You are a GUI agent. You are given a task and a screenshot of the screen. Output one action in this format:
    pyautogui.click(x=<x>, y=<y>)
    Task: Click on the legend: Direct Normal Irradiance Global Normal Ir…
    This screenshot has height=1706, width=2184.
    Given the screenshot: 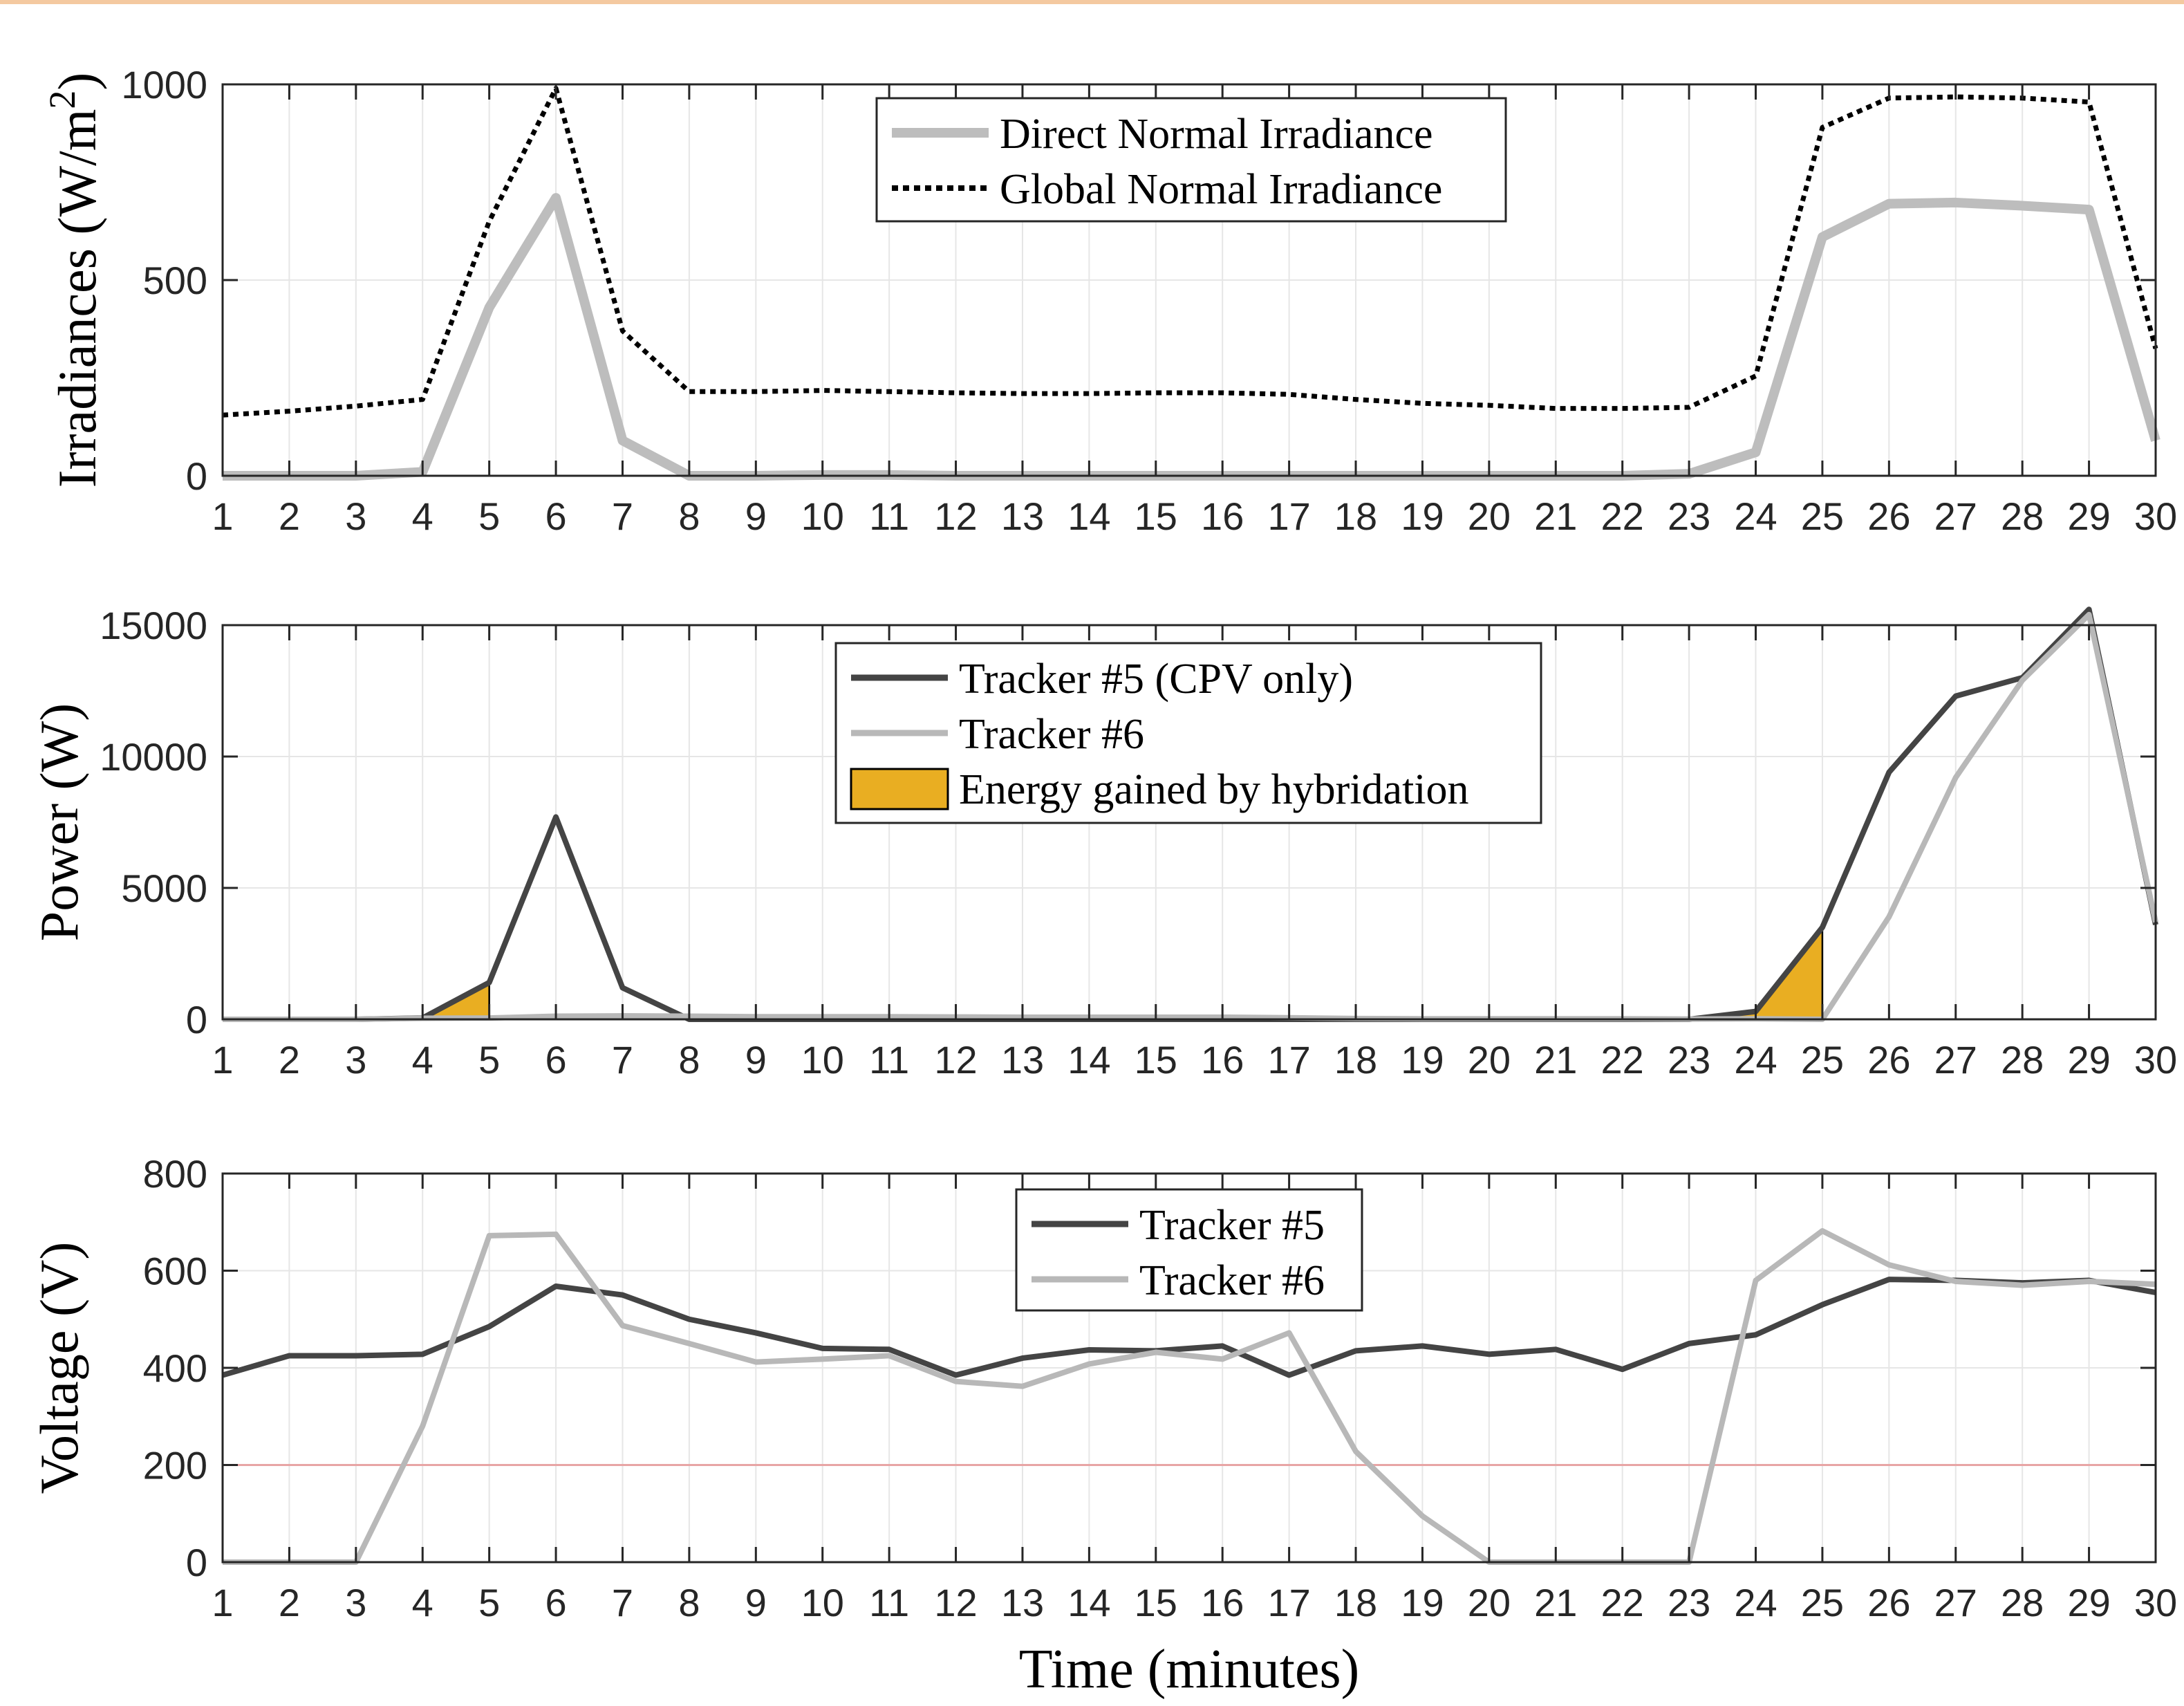 What is the action you would take?
    pyautogui.click(x=1191, y=160)
    